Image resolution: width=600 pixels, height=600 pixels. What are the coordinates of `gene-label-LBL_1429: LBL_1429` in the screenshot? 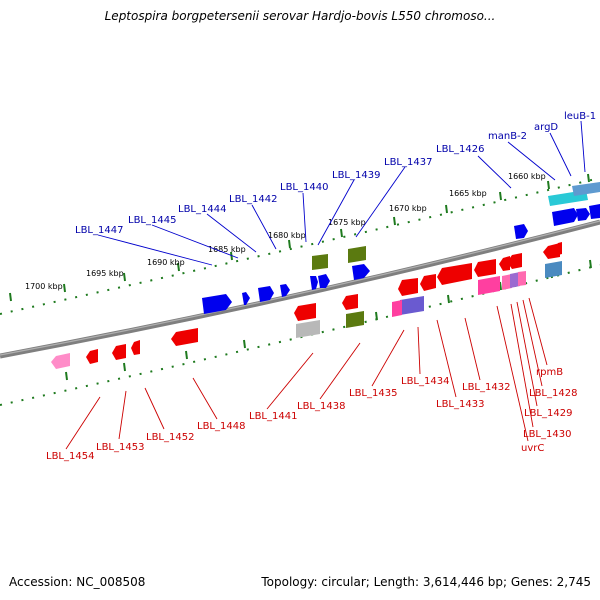 It's located at (548, 413).